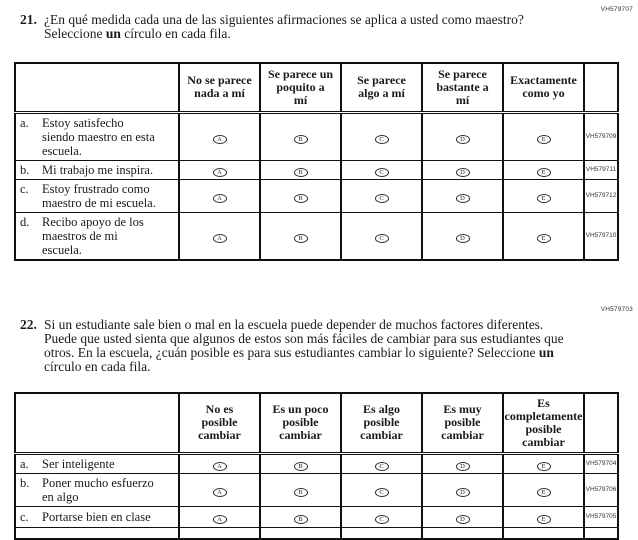 This screenshot has height=540, width=638. What do you see at coordinates (601, 195) in the screenshot?
I see `row-code: VH579712` at bounding box center [601, 195].